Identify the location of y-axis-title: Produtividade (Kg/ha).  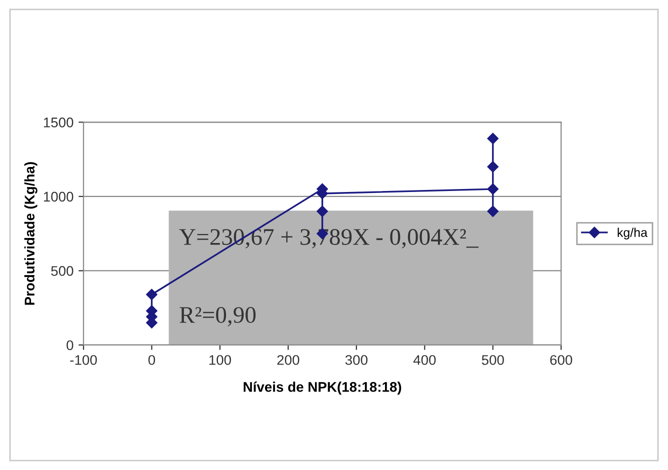
(31, 233).